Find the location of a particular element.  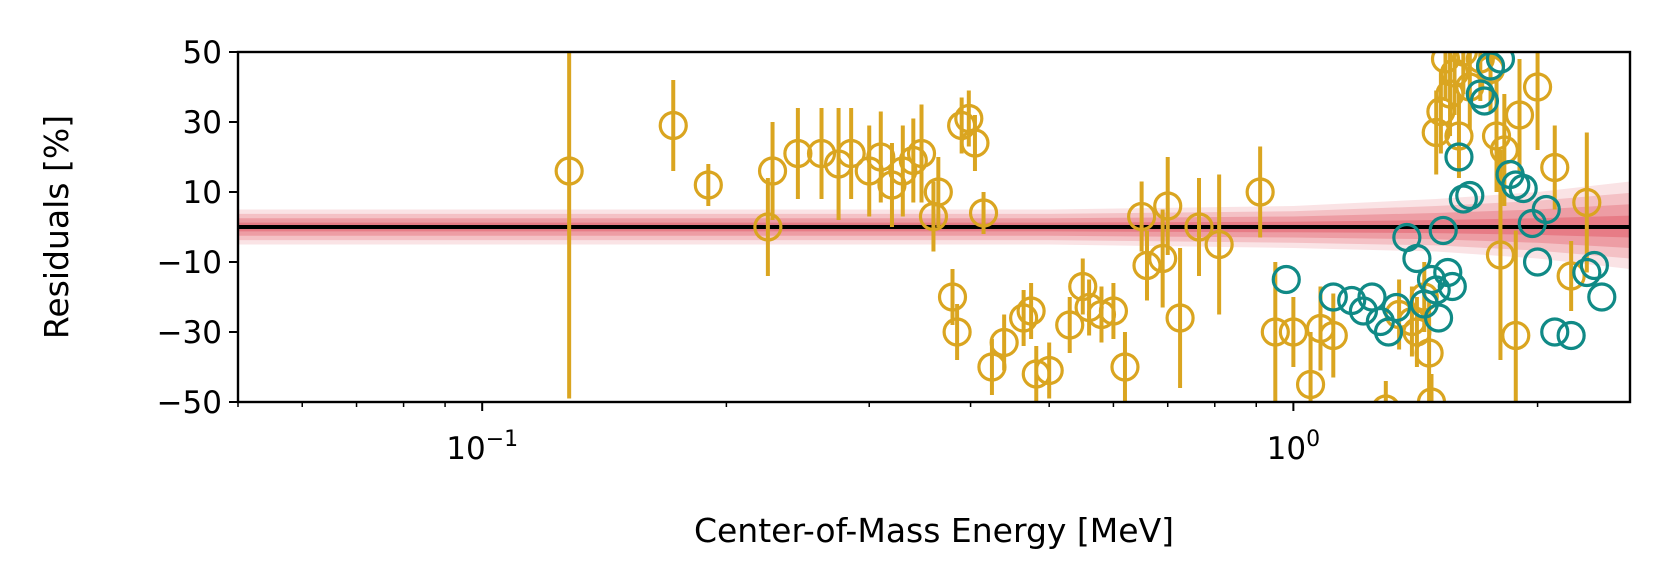

y-tick-label: −10 is located at coordinates (189, 263).